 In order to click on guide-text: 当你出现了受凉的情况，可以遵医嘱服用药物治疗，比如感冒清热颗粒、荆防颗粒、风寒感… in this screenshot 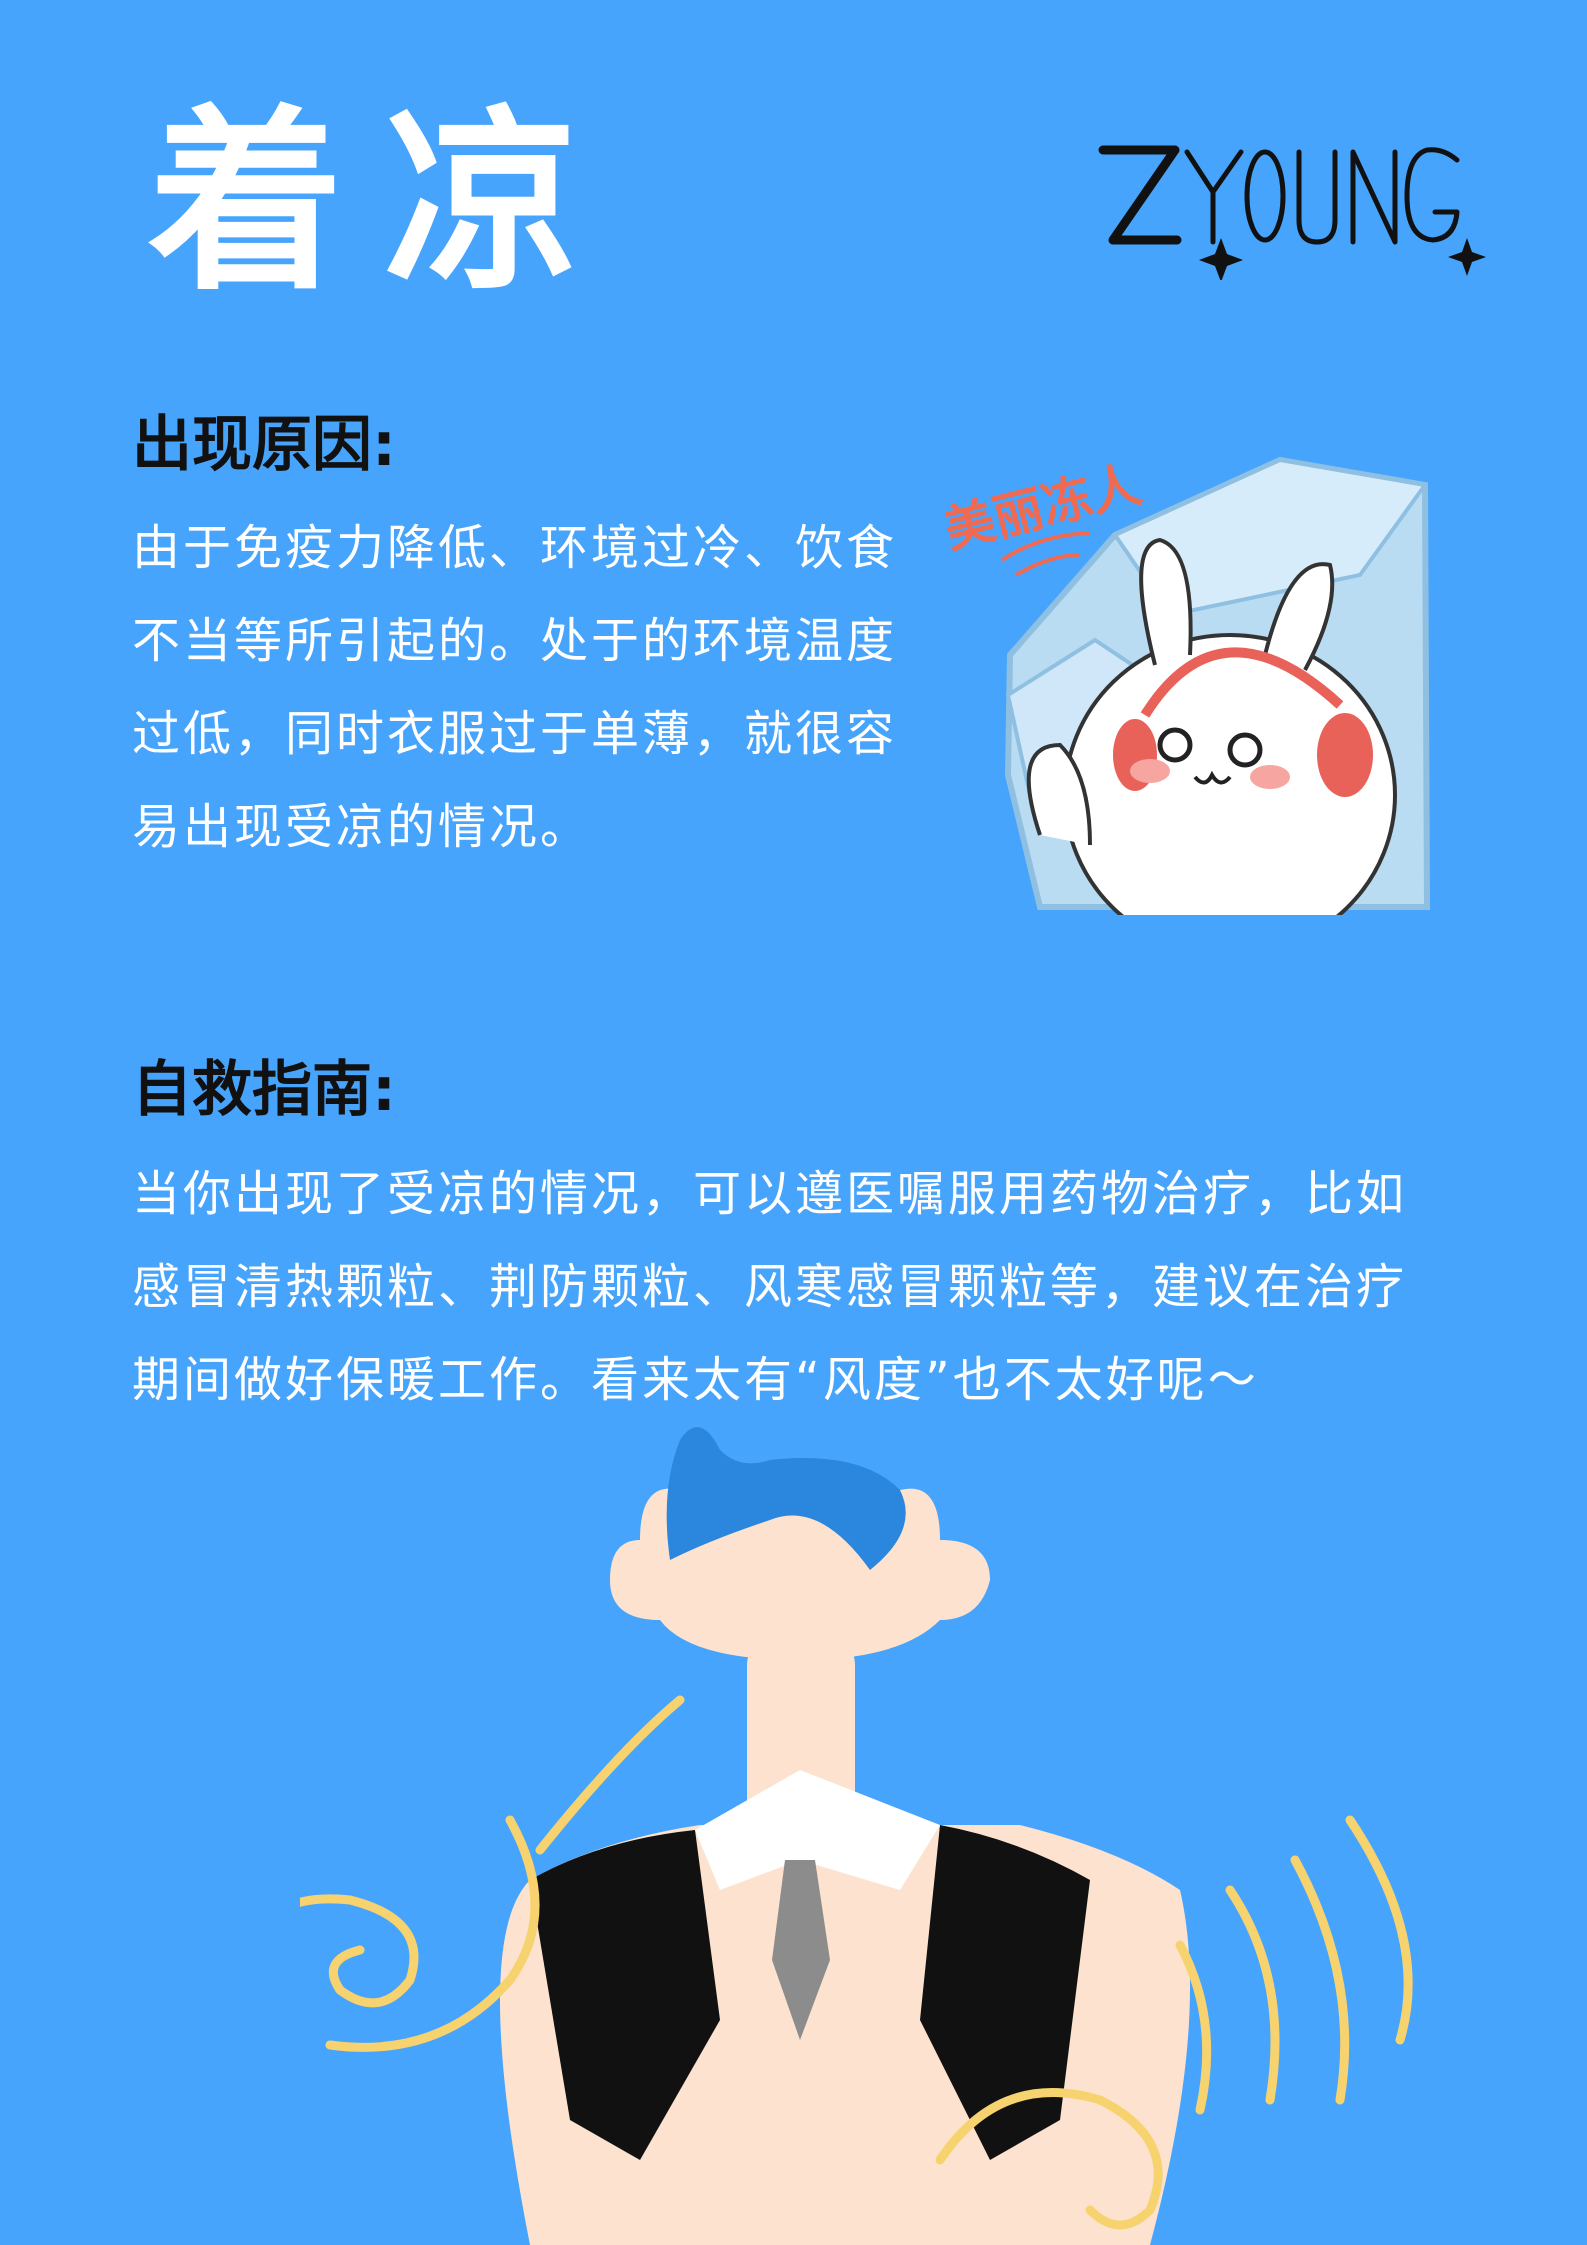, I will do `click(770, 1287)`.